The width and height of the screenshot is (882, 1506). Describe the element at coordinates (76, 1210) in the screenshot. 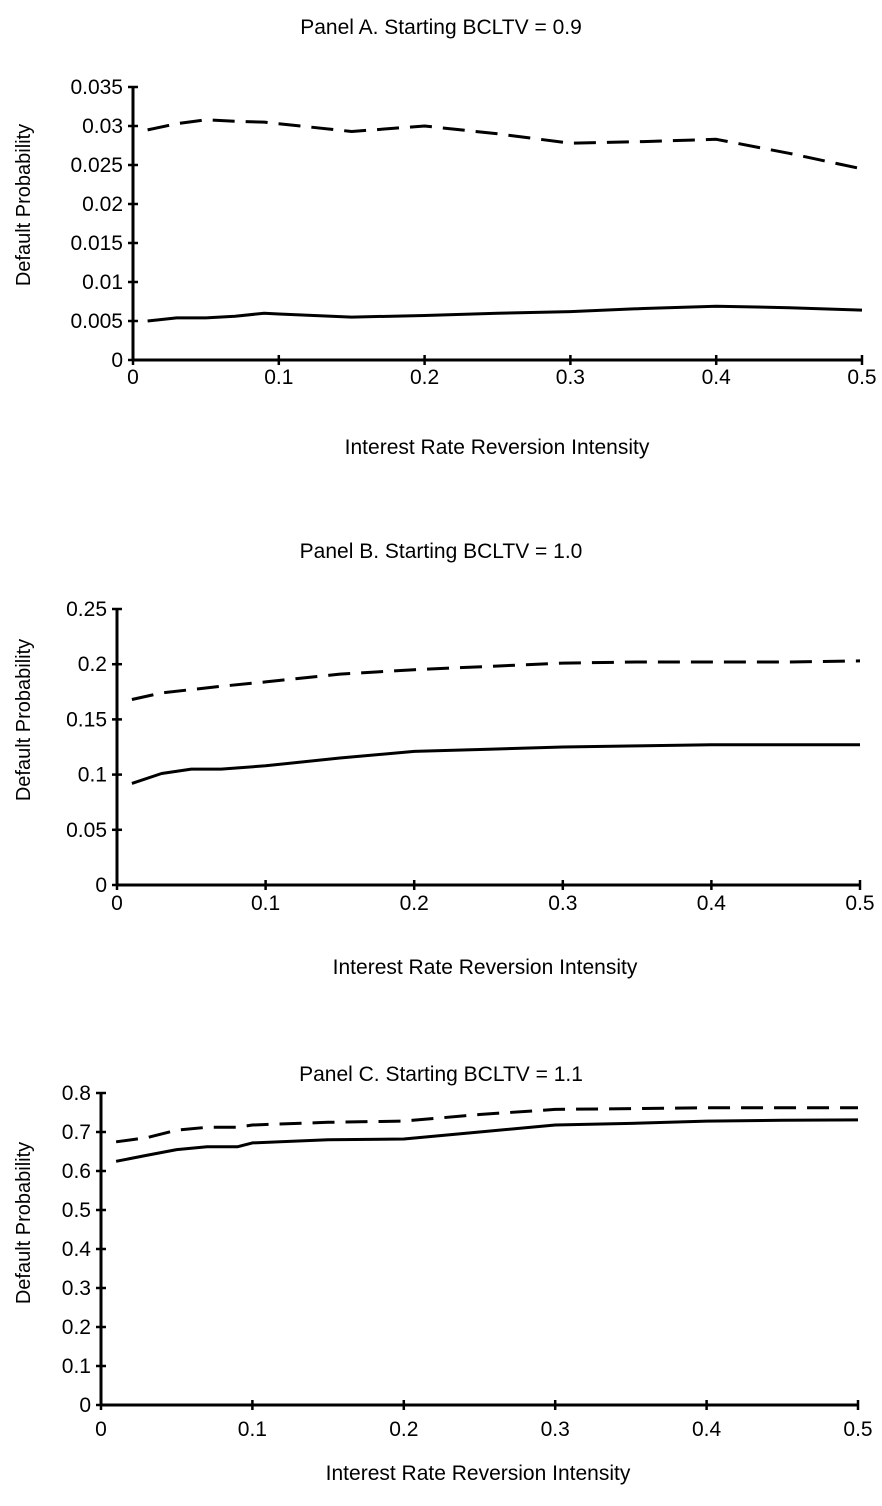

I see `panel-c-y-tick-label: 0.5` at that location.